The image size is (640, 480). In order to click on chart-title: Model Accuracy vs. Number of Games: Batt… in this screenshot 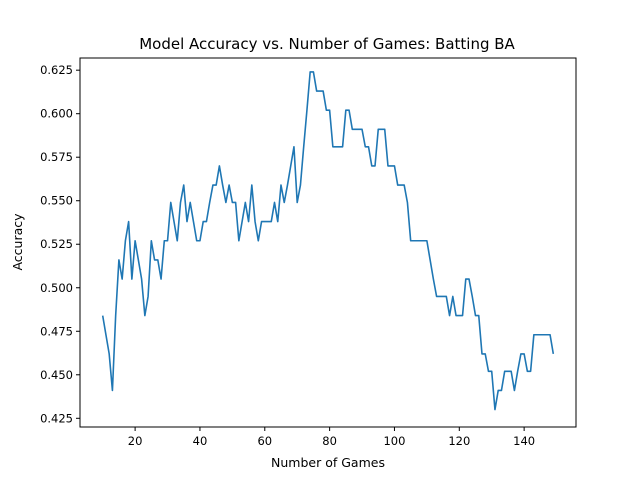, I will do `click(327, 44)`.